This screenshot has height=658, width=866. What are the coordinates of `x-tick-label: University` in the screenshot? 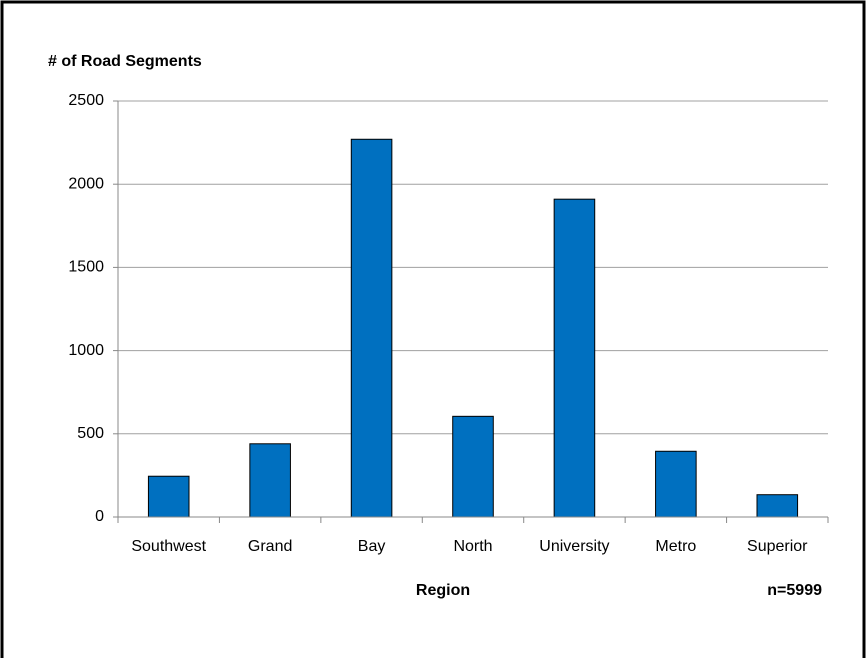 It's located at (574, 546).